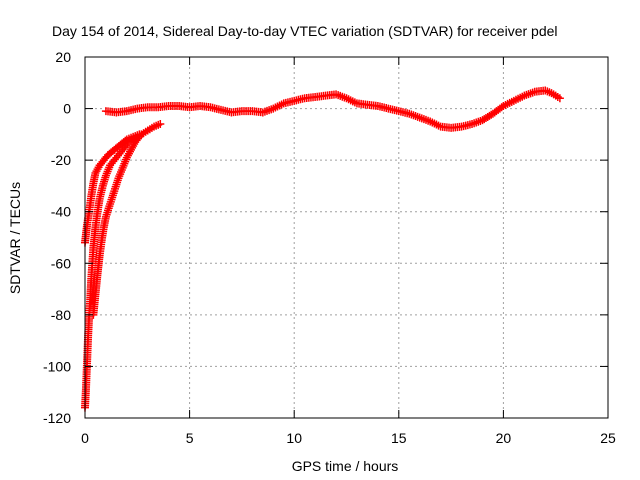  Describe the element at coordinates (608, 438) in the screenshot. I see `x-tick-label: 25` at that location.